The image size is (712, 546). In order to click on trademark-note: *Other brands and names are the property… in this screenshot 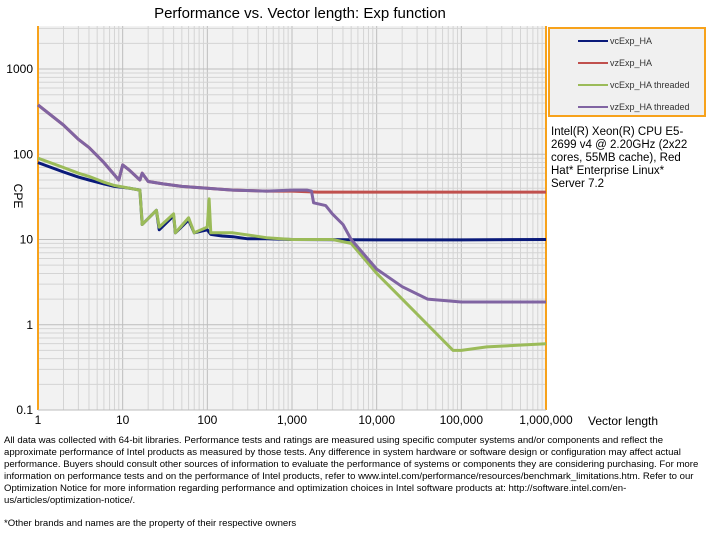, I will do `click(150, 523)`.